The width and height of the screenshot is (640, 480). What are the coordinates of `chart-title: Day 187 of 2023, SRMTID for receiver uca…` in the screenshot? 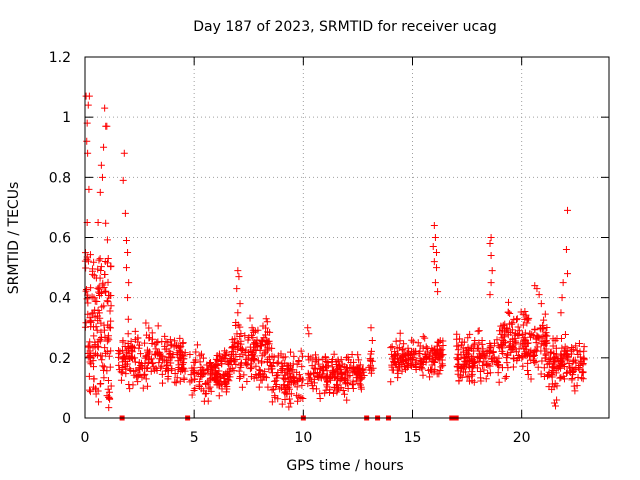 It's located at (344, 27).